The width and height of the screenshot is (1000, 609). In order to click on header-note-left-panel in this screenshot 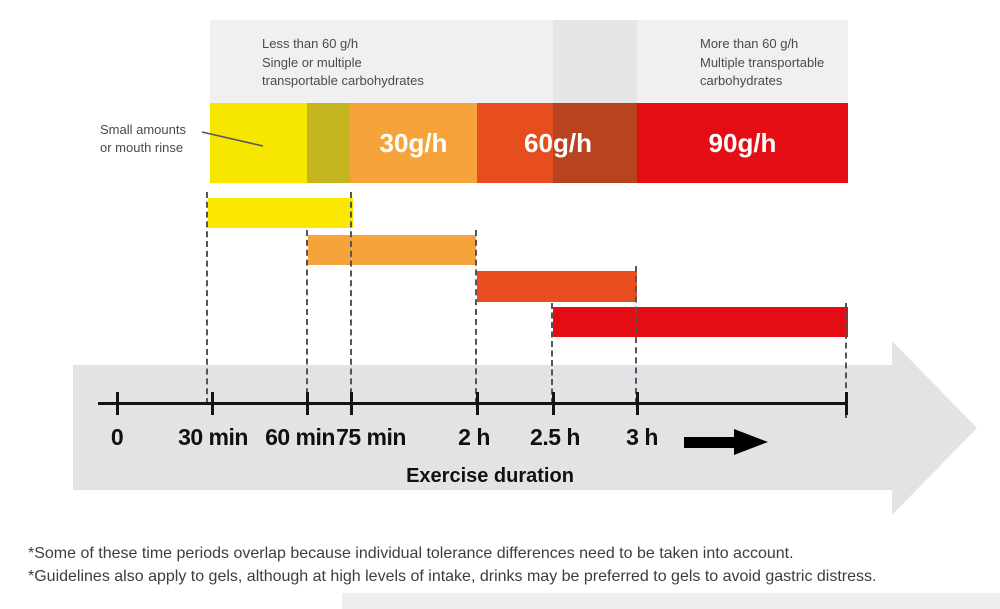, I will do `click(381, 61)`.